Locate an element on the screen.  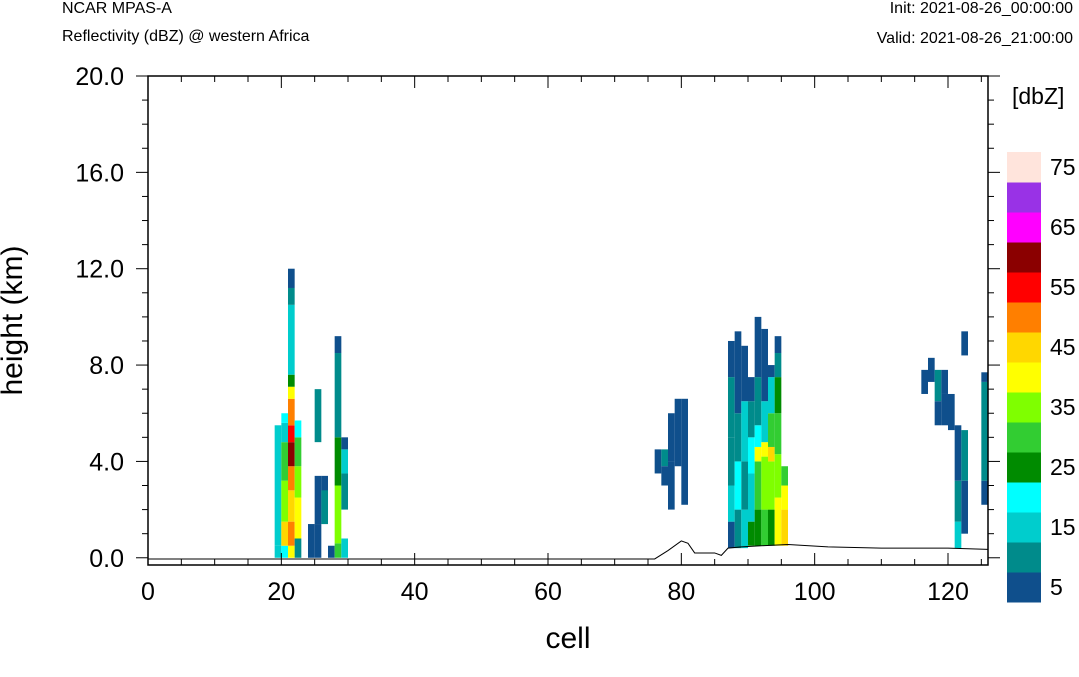
init-time: Init: 2021-08-26_00:00:00 is located at coordinates (981, 8).